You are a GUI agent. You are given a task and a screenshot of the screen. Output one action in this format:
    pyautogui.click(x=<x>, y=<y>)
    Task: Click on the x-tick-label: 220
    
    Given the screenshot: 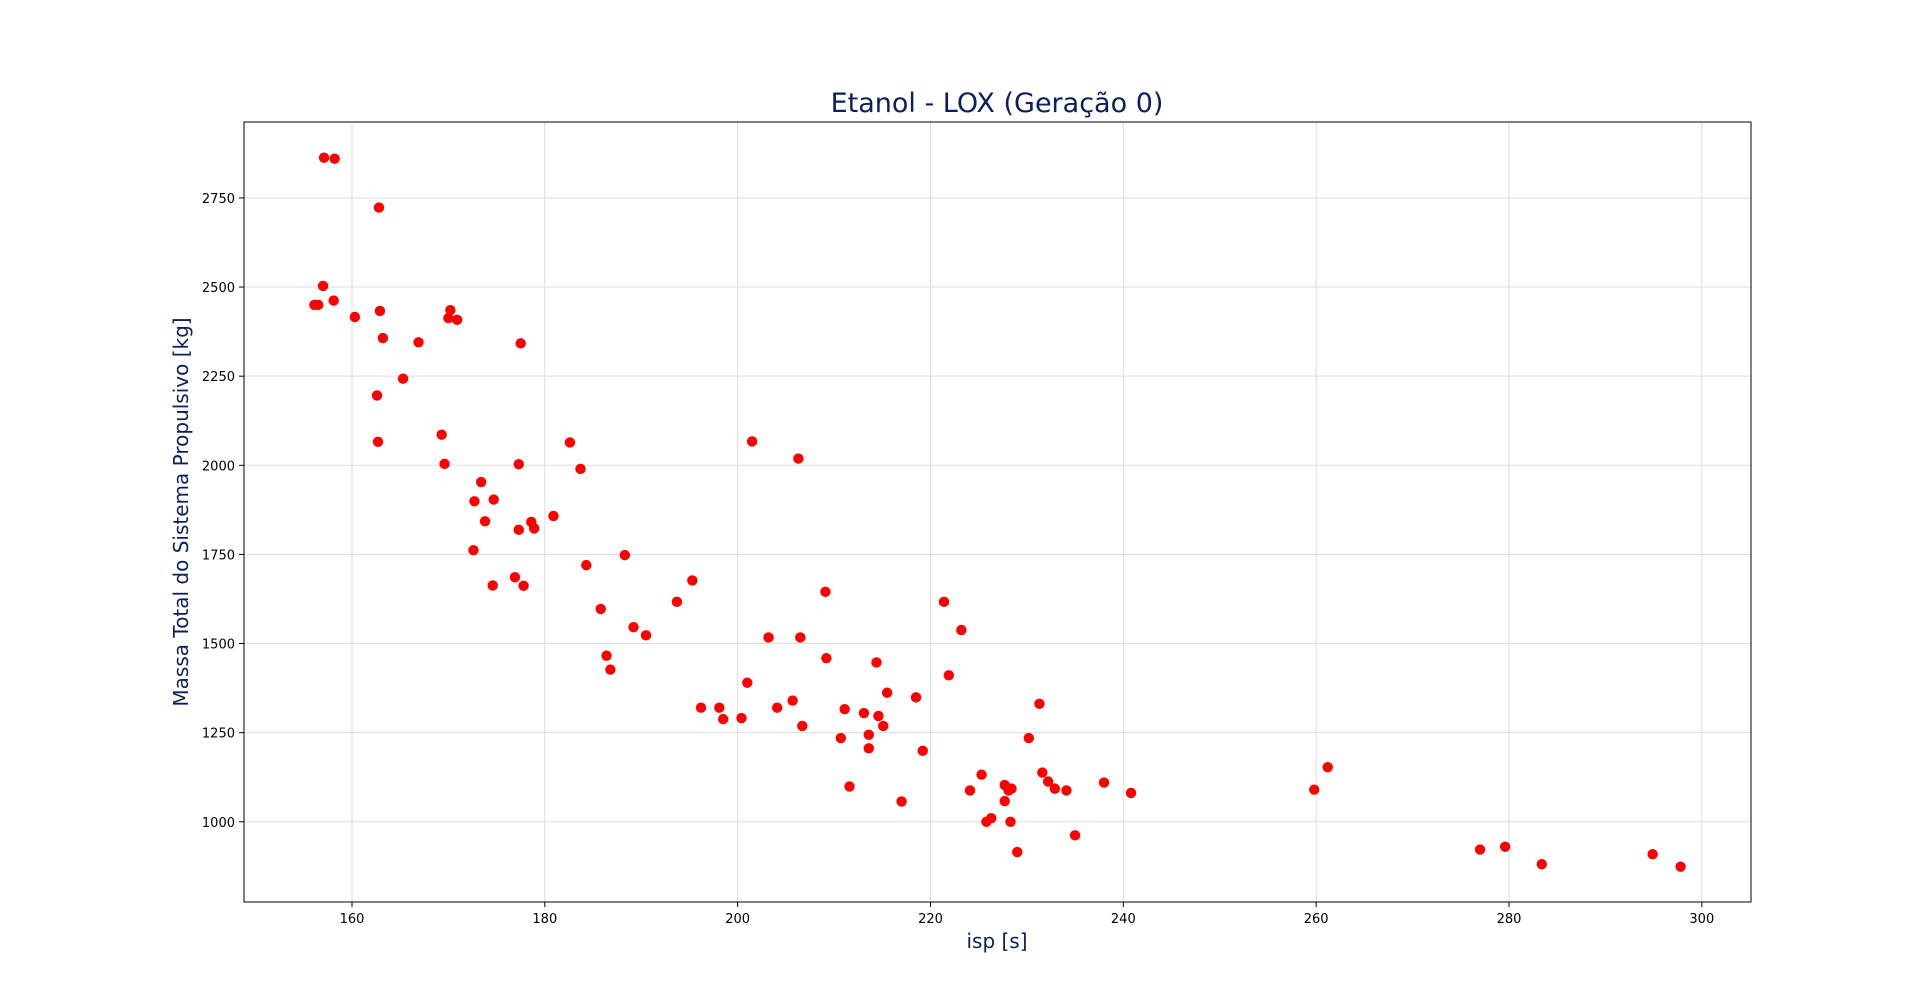 What is the action you would take?
    pyautogui.click(x=930, y=919)
    